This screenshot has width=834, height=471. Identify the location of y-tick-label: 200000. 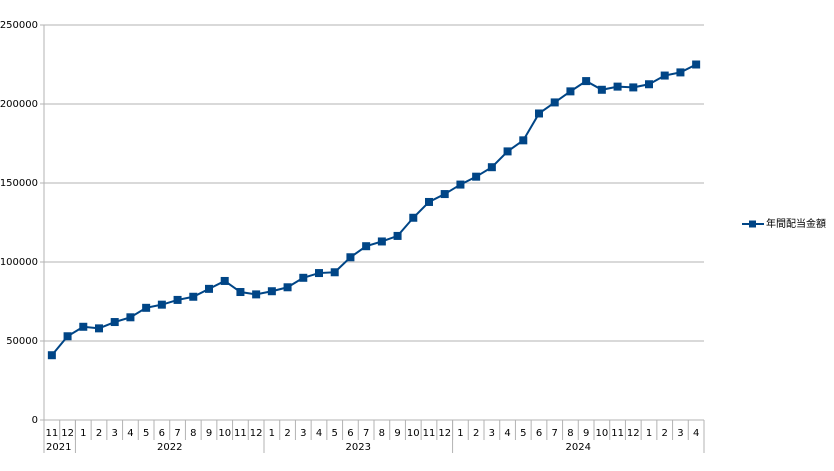
(19, 104).